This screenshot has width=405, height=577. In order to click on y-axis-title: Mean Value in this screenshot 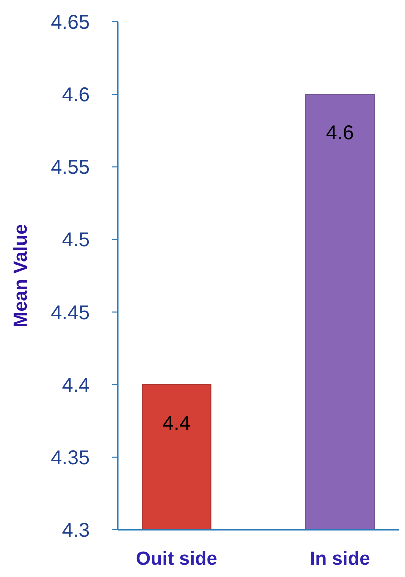, I will do `click(21, 276)`.